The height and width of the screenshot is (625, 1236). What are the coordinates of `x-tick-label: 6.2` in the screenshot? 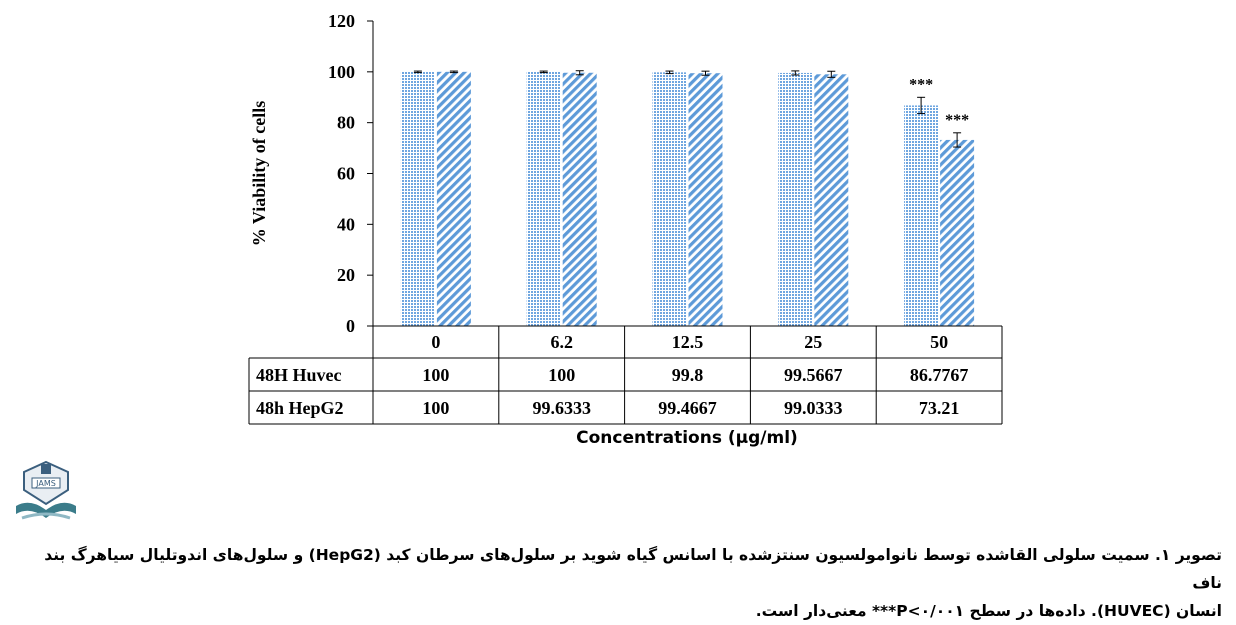 It's located at (561, 342).